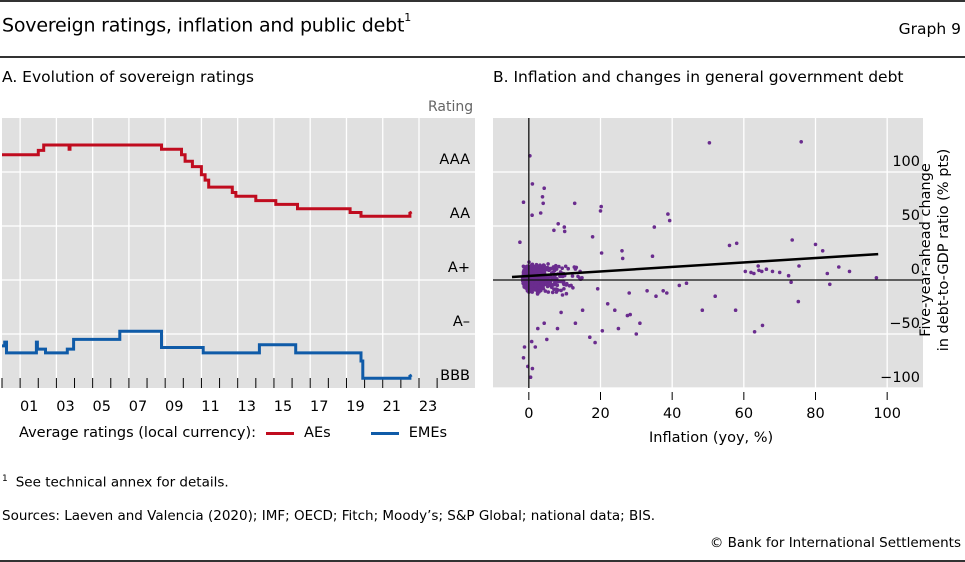  I want to click on panel-a-x-tick-label: 03, so click(65, 407).